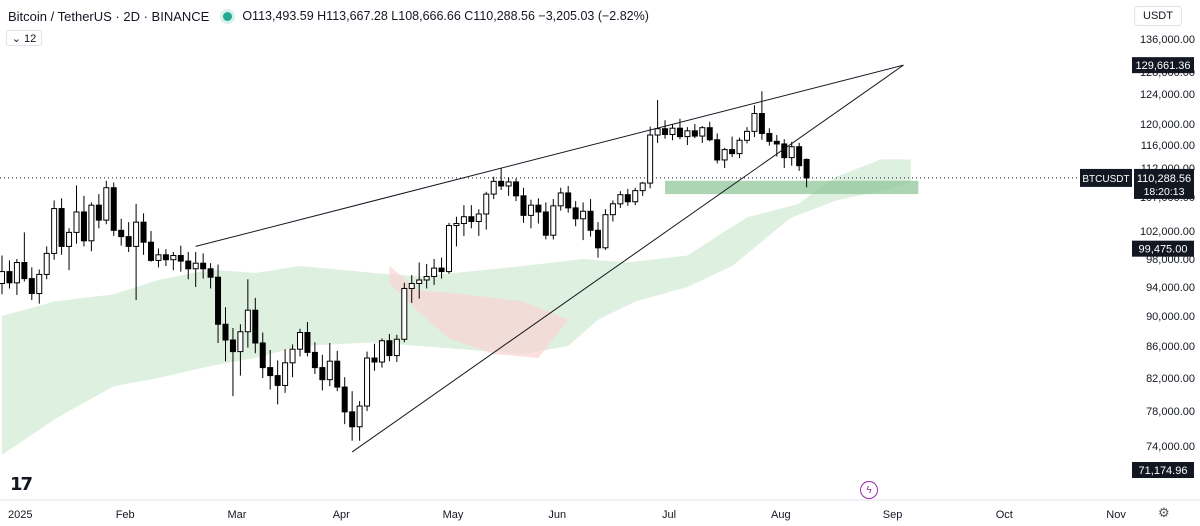 Image resolution: width=1200 pixels, height=526 pixels. Describe the element at coordinates (1162, 66) in the screenshot. I see `price-label-text: 129,661.36` at that location.